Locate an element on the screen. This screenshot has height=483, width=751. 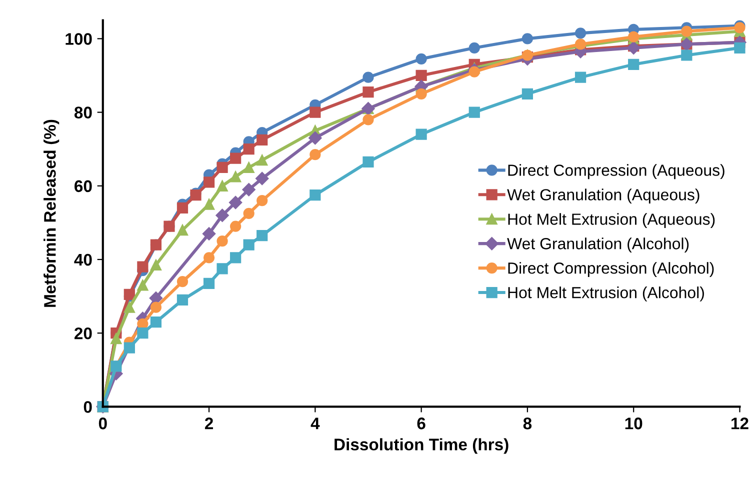
x-tick-label: 4 is located at coordinates (315, 424).